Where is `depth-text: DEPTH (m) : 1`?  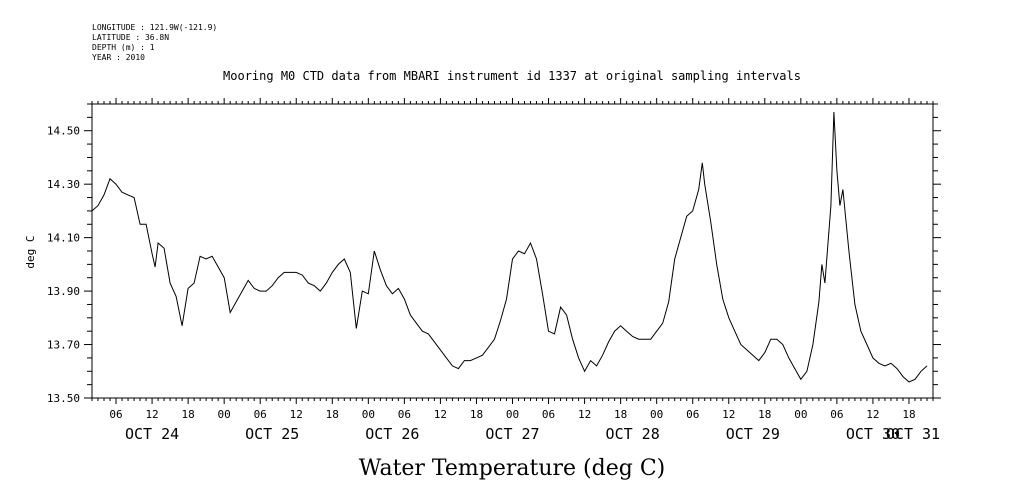
depth-text: DEPTH (m) : 1 is located at coordinates (123, 47).